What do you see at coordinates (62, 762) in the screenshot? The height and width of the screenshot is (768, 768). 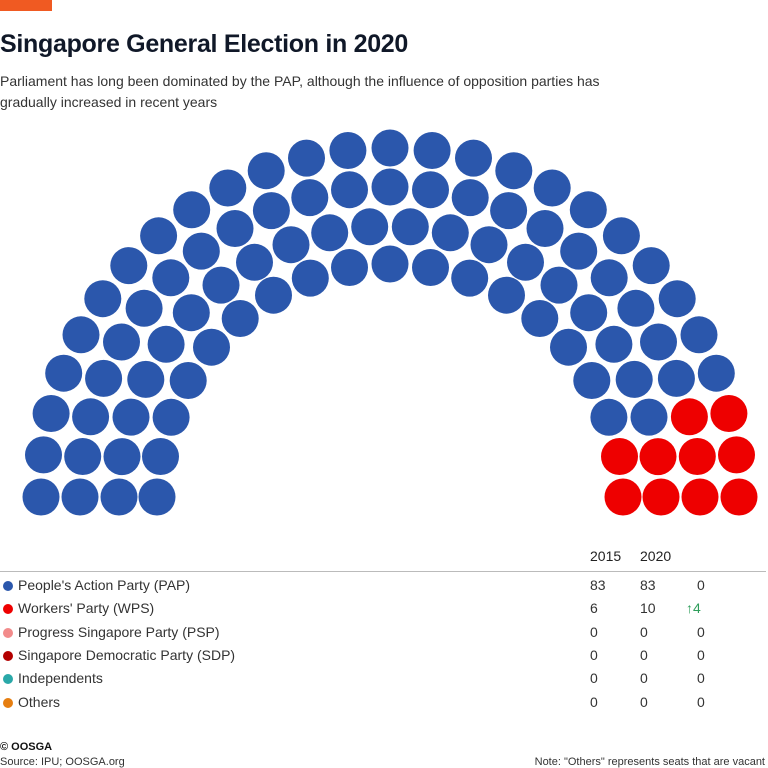 I see `source: Source: IPU; OOSGA.org` at bounding box center [62, 762].